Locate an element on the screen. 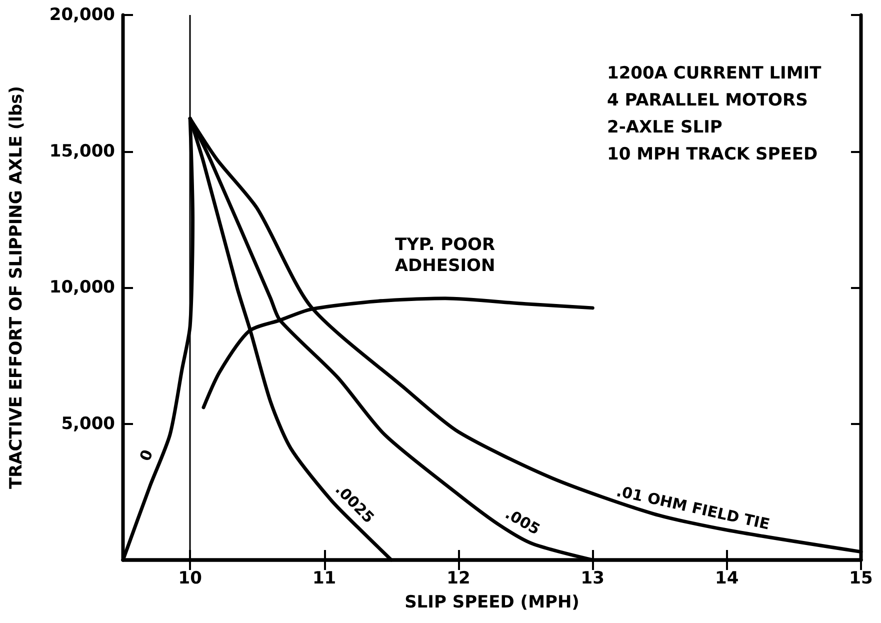 This screenshot has height=623, width=881. y-tick-label: 15,000 is located at coordinates (82, 151).